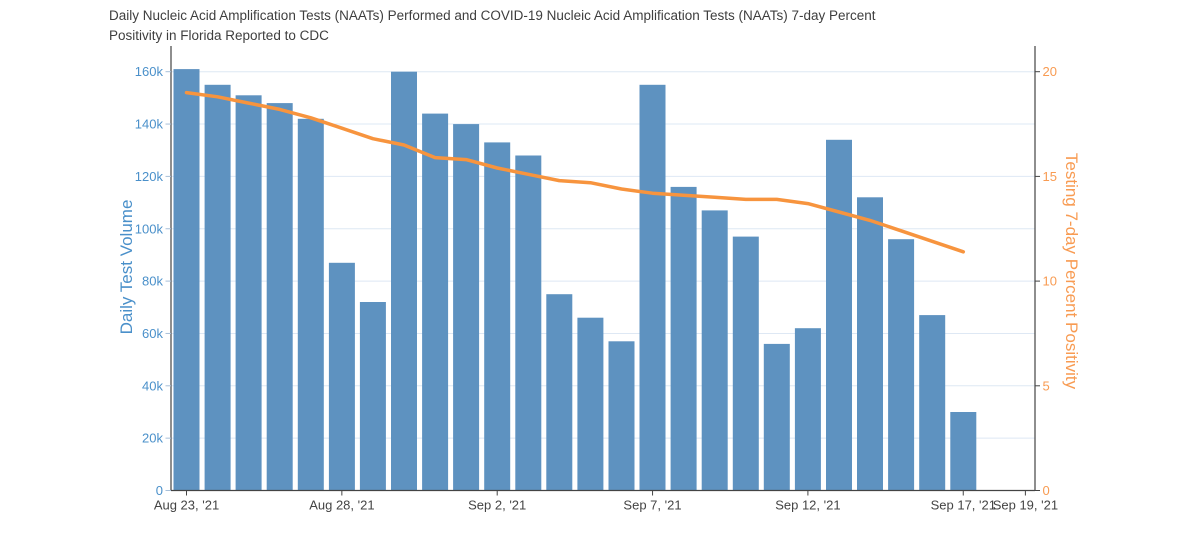 The height and width of the screenshot is (535, 1200). I want to click on x-tick-label: Sep 17, '21, so click(963, 505).